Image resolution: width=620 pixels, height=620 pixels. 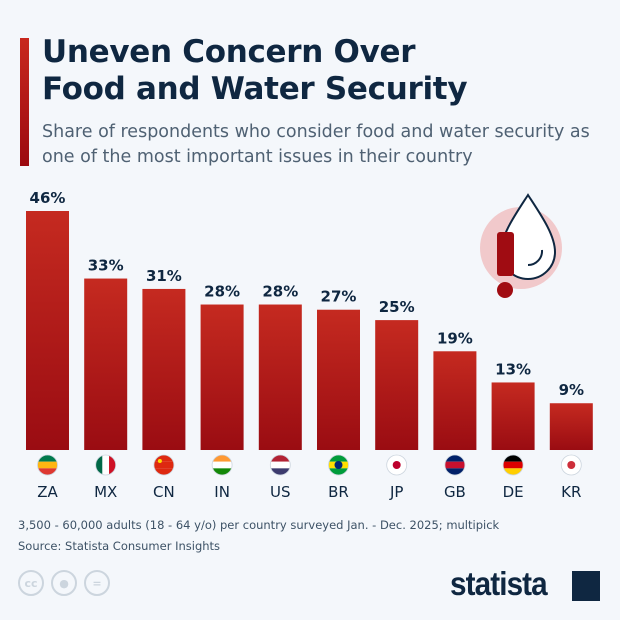 What do you see at coordinates (339, 297) in the screenshot?
I see `data-label-br: 27%` at bounding box center [339, 297].